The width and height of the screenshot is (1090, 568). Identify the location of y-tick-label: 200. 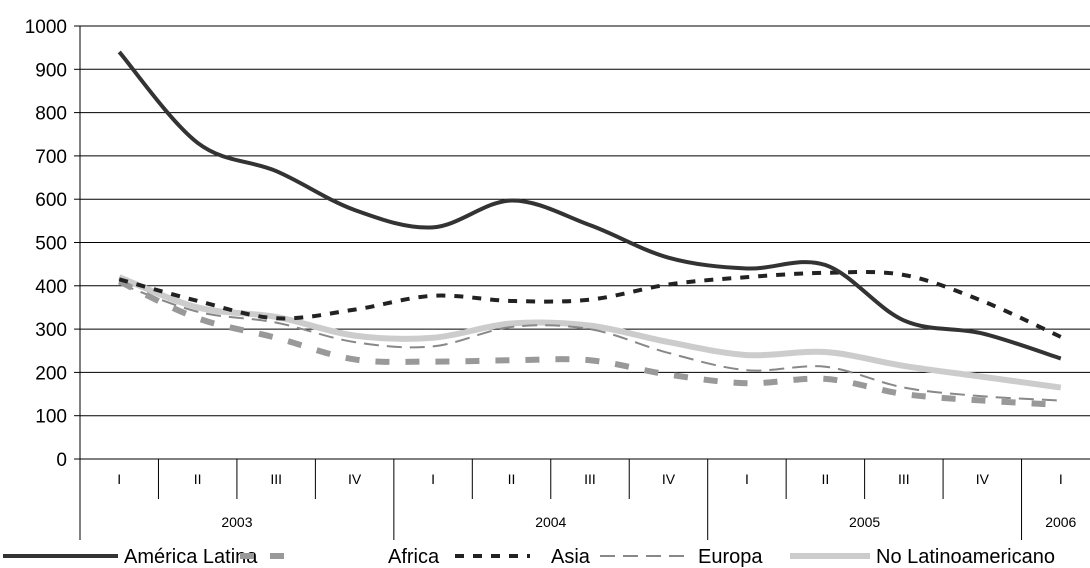
(51, 373).